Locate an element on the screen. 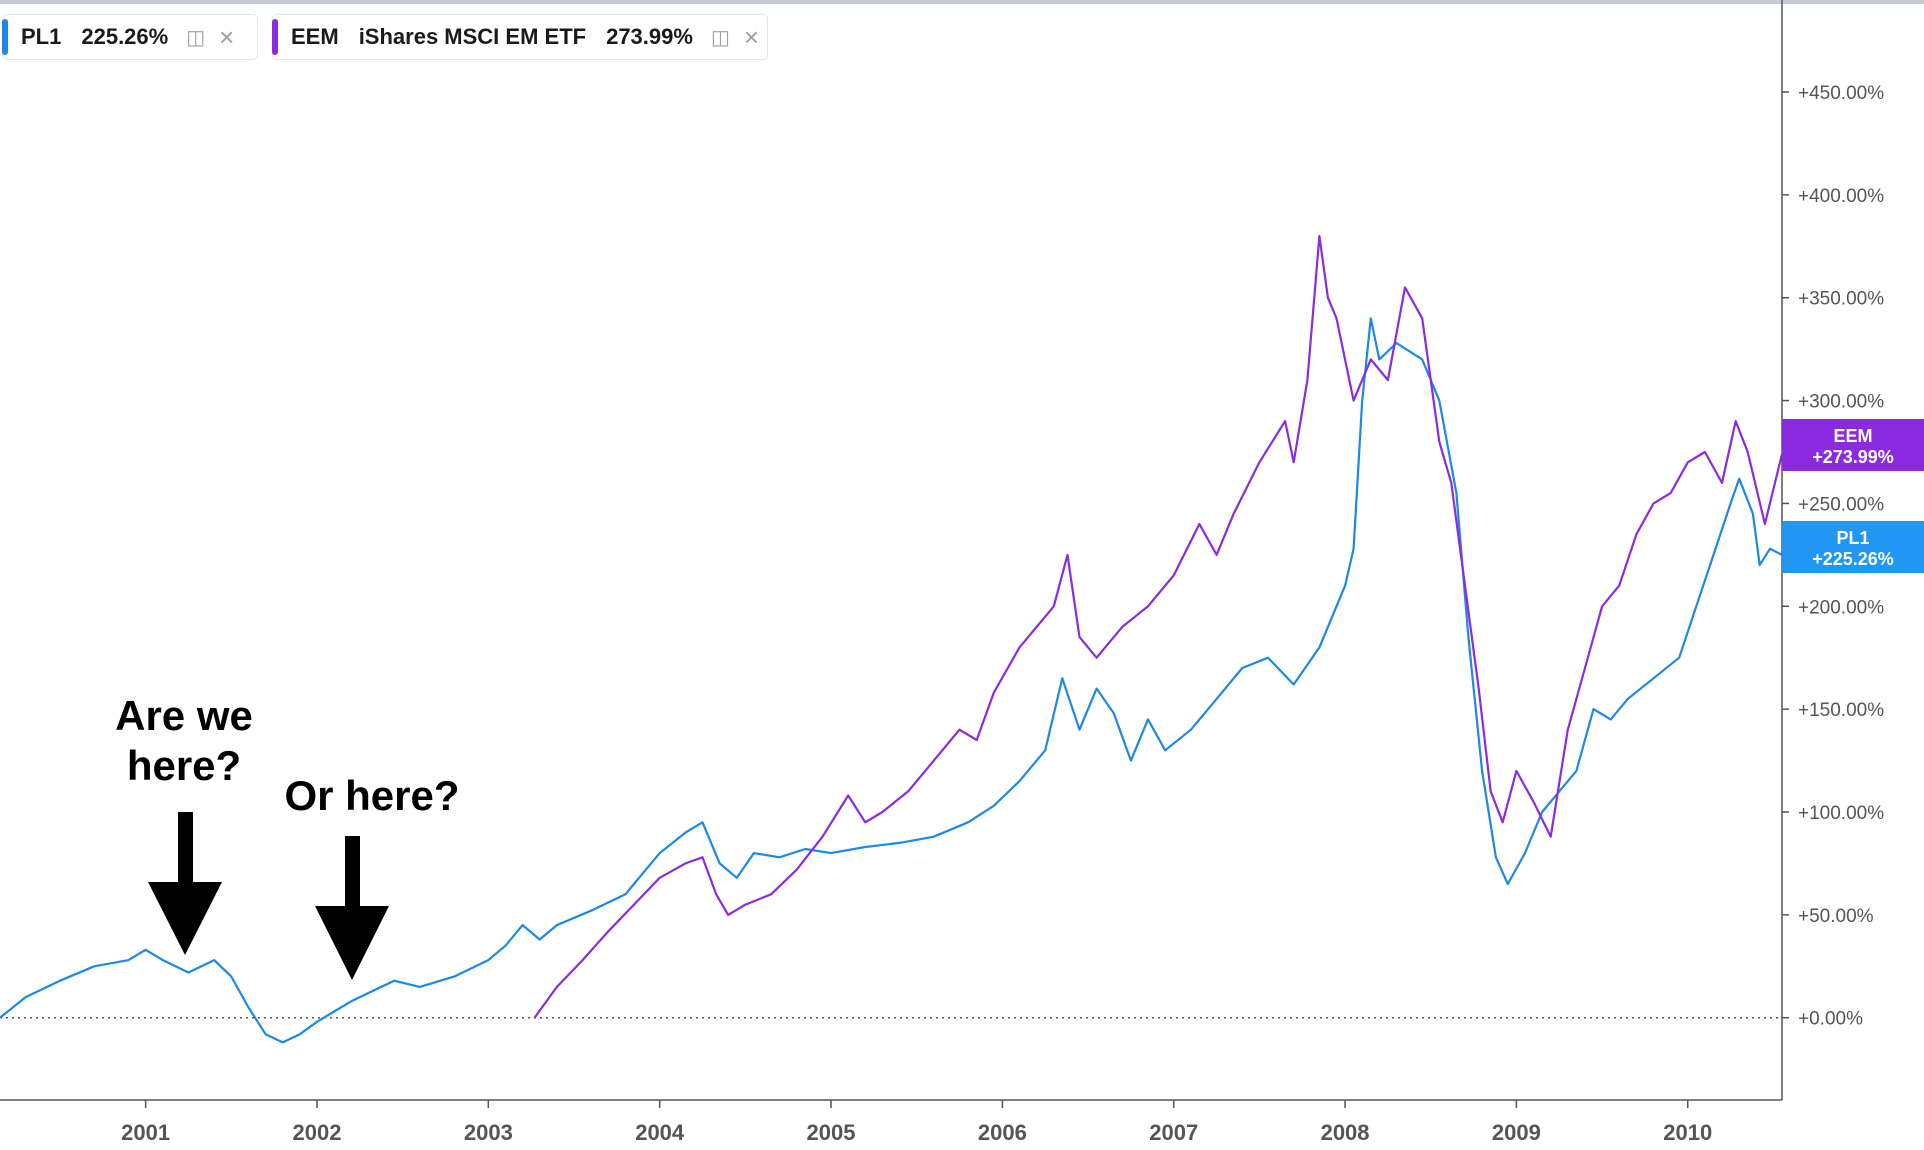  legend-color-bar-pl1 is located at coordinates (5, 37).